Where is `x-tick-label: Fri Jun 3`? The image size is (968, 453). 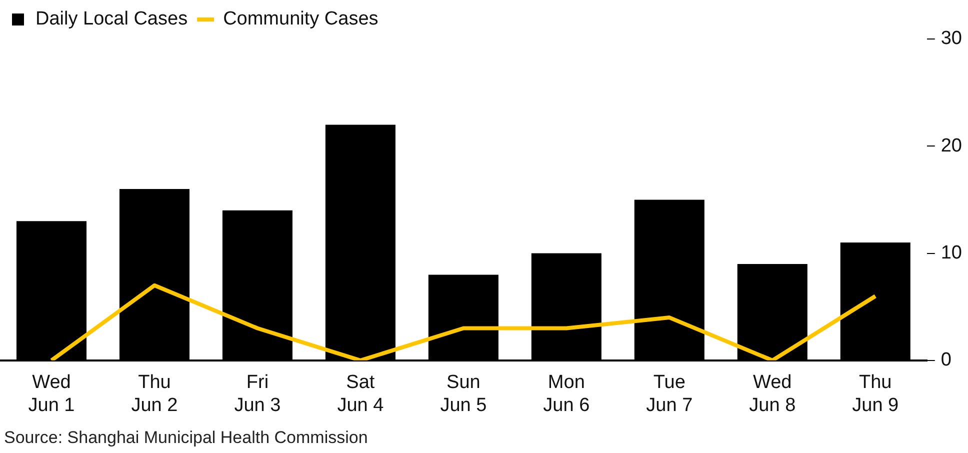
x-tick-label: Fri Jun 3 is located at coordinates (257, 394).